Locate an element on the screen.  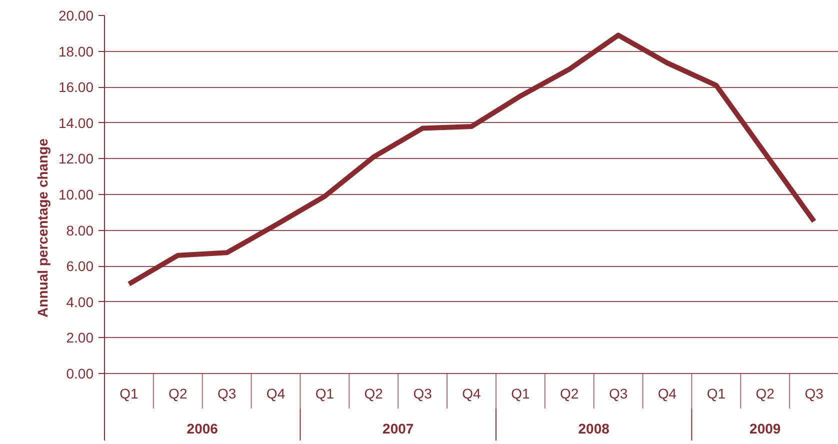
y-tick-label: 6.00 is located at coordinates (80, 266).